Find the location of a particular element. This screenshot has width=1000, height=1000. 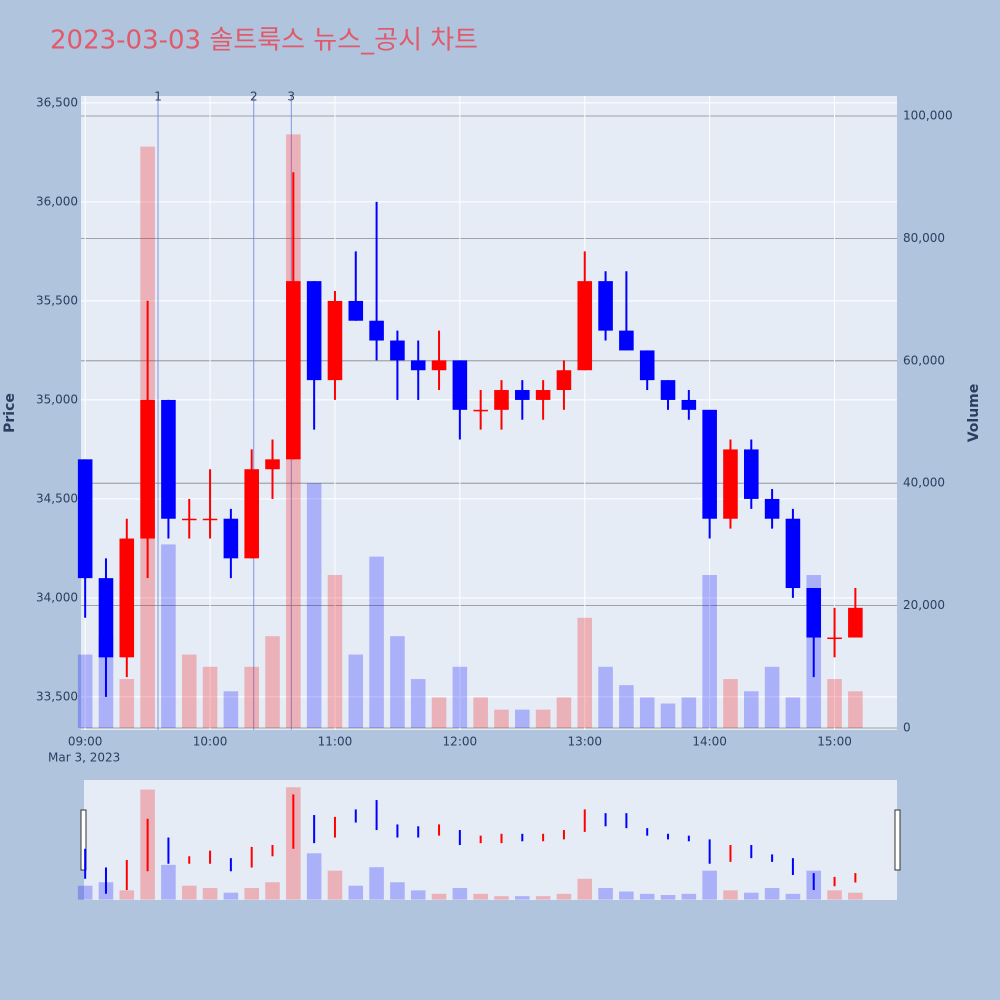

slider-handle-left is located at coordinates (83, 840).